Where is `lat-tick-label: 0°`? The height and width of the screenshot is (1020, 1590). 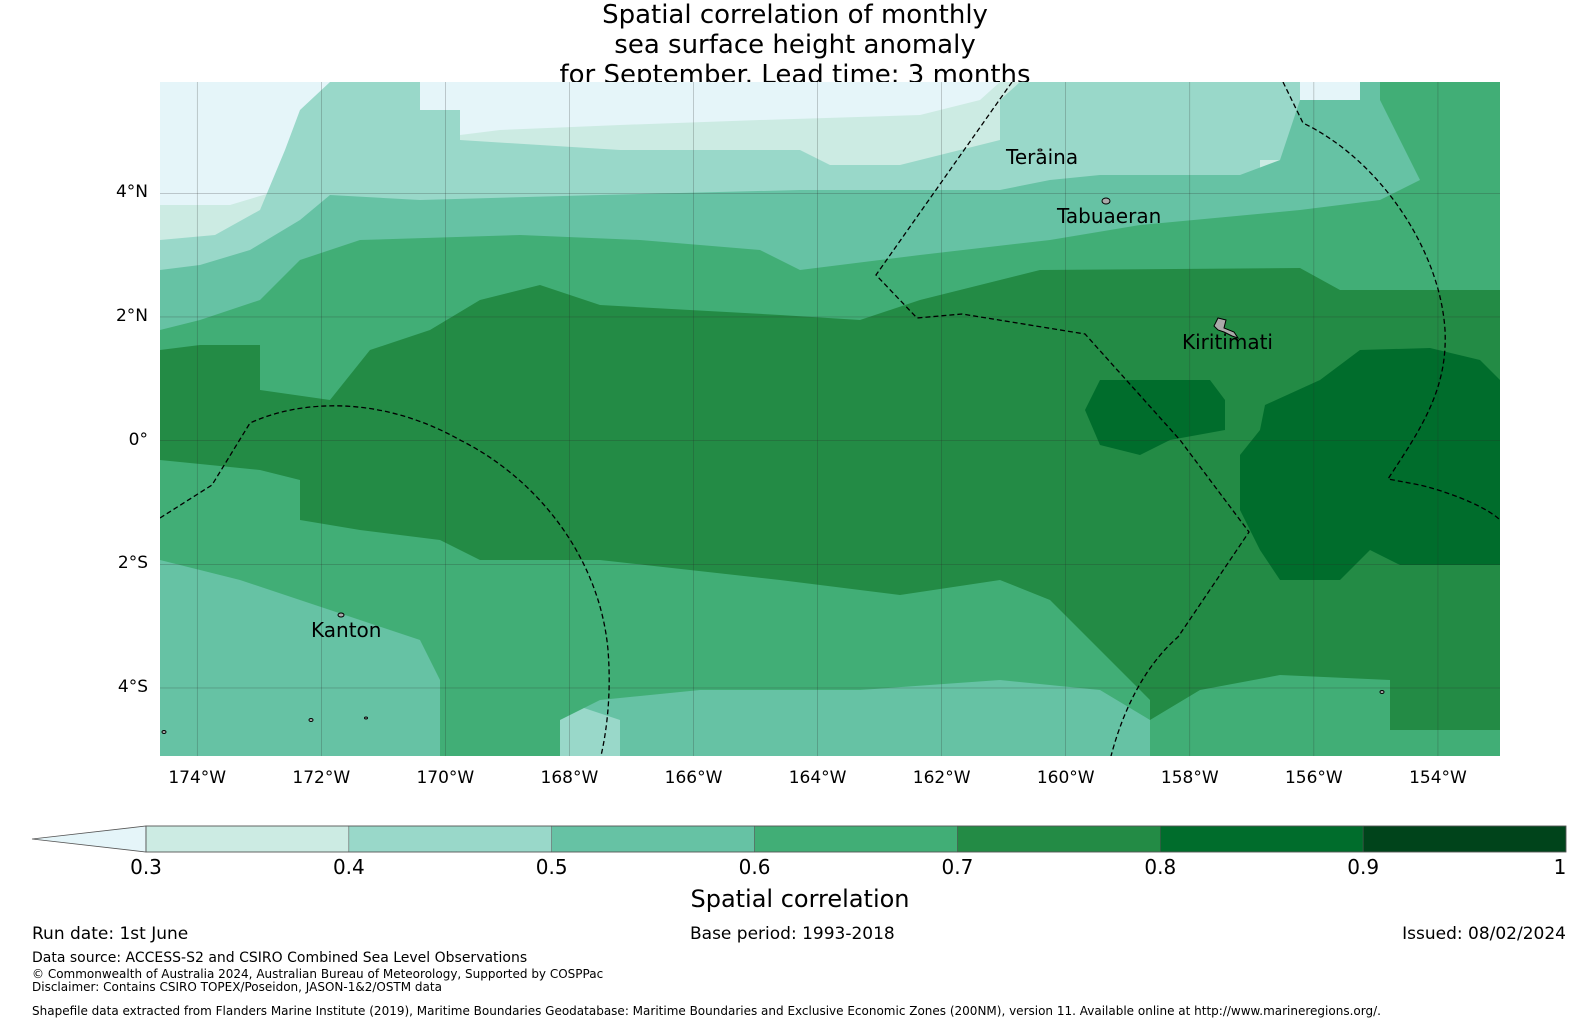 lat-tick-label: 0° is located at coordinates (138, 439).